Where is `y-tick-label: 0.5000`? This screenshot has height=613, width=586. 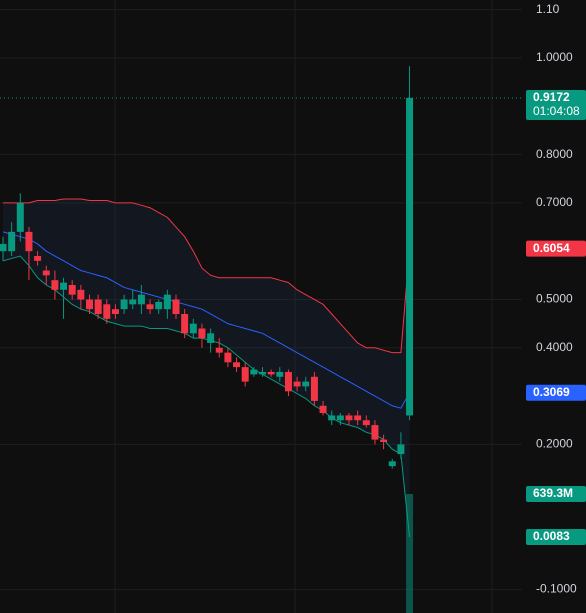
y-tick-label: 0.5000 is located at coordinates (554, 299).